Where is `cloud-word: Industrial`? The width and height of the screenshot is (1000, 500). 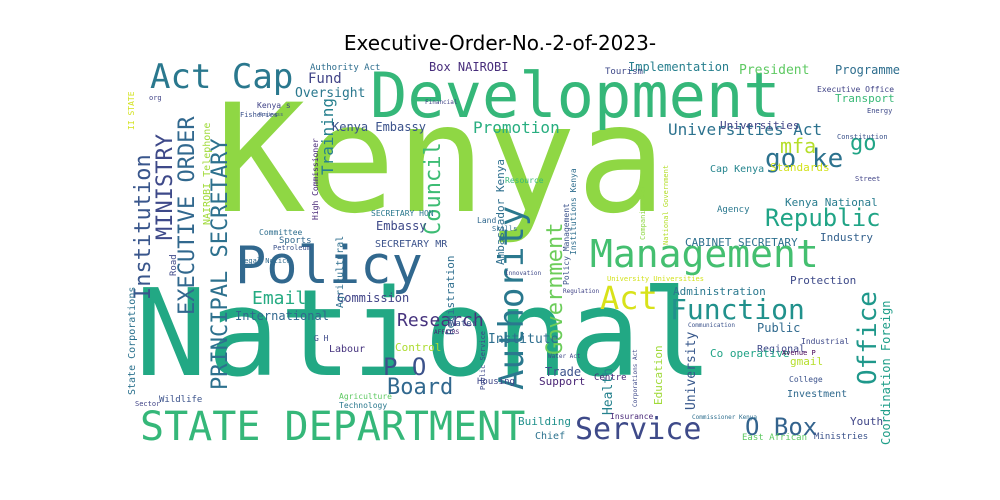
cloud-word: Industrial is located at coordinates (825, 341).